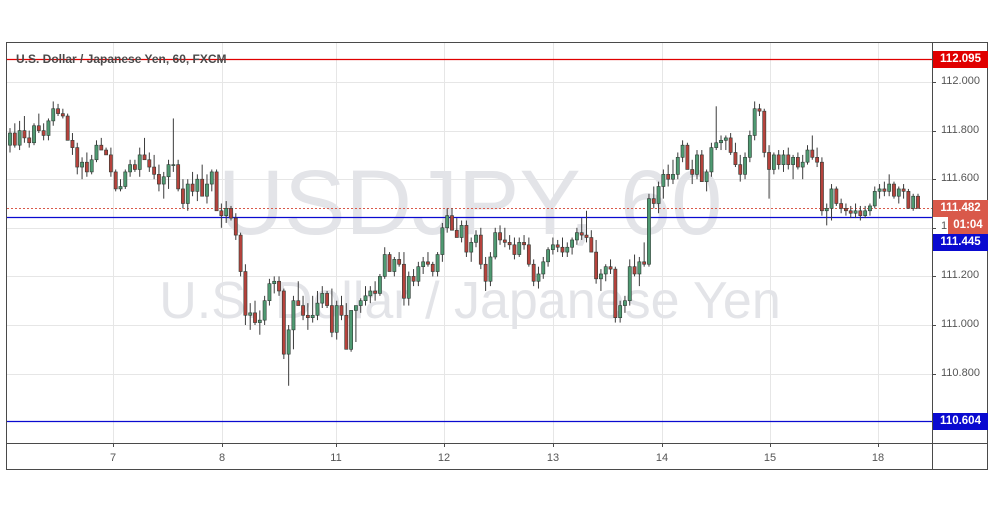 This screenshot has width=995, height=507. Describe the element at coordinates (336, 458) in the screenshot. I see `time-tick-label: 11` at that location.